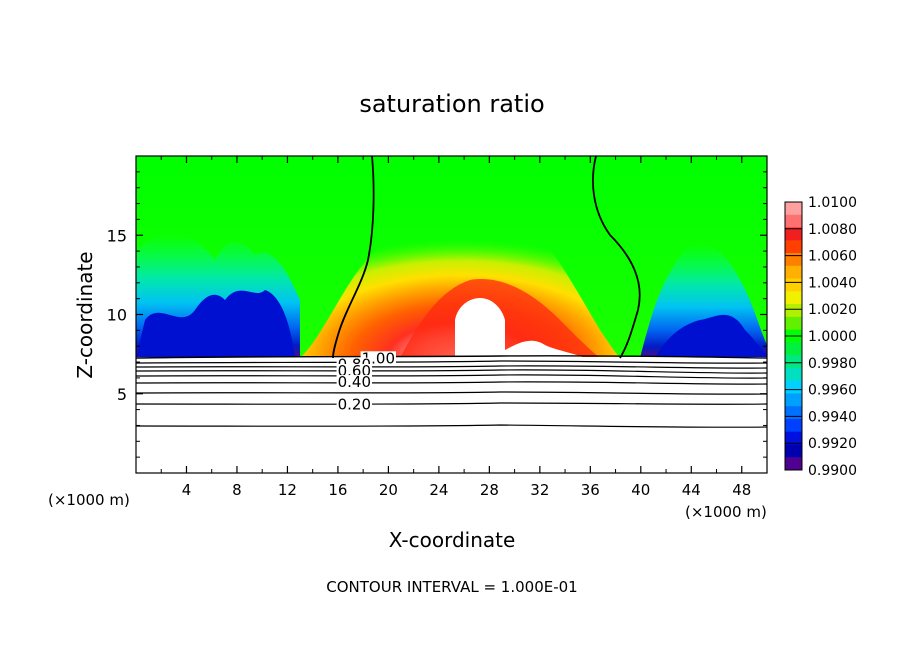 This screenshot has height=654, width=904. Describe the element at coordinates (122, 394) in the screenshot. I see `y-tick-label: 5` at that location.